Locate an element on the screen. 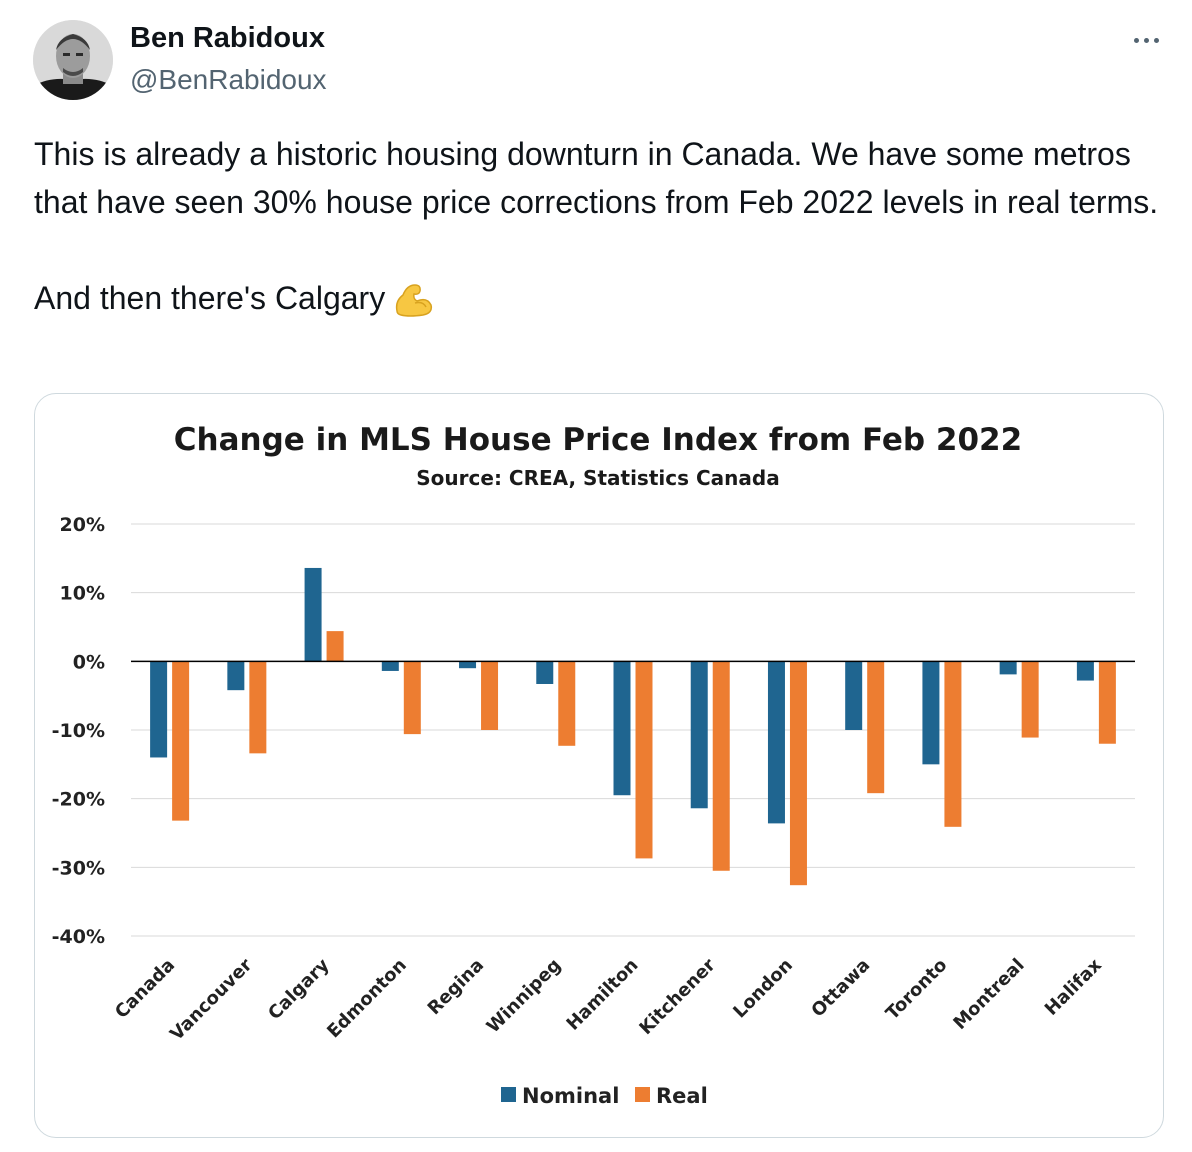 The width and height of the screenshot is (1192, 1152). x-tick-label: Hamilton is located at coordinates (603, 995).